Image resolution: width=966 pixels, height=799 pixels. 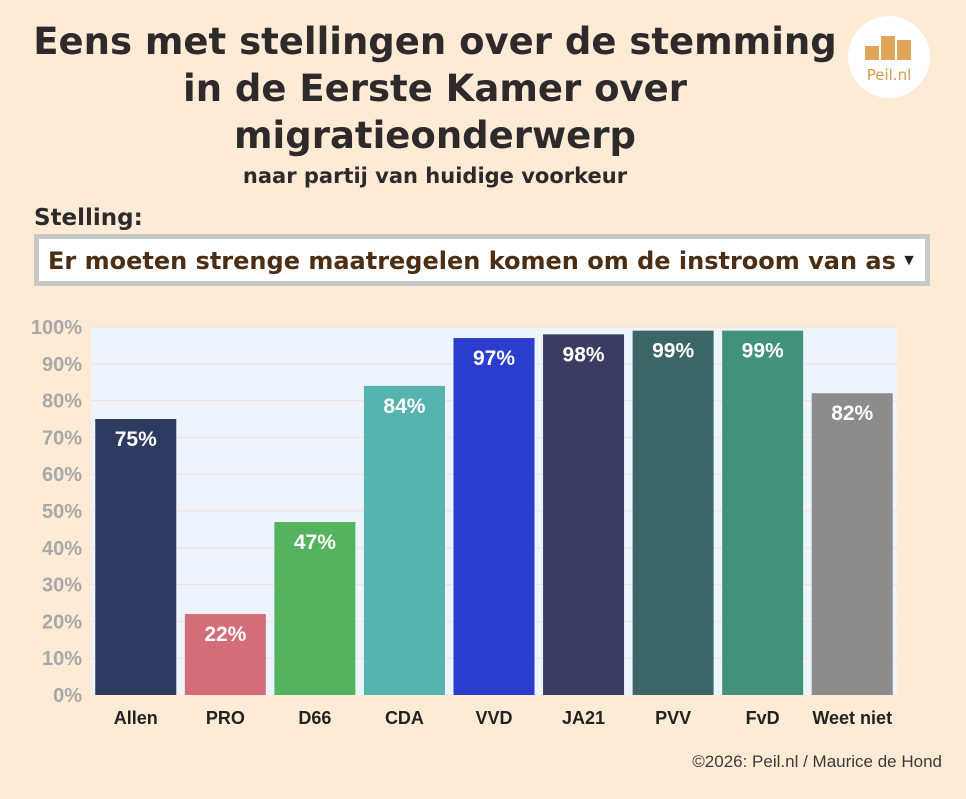 What do you see at coordinates (67, 696) in the screenshot?
I see `y-tick-label: 0%` at bounding box center [67, 696].